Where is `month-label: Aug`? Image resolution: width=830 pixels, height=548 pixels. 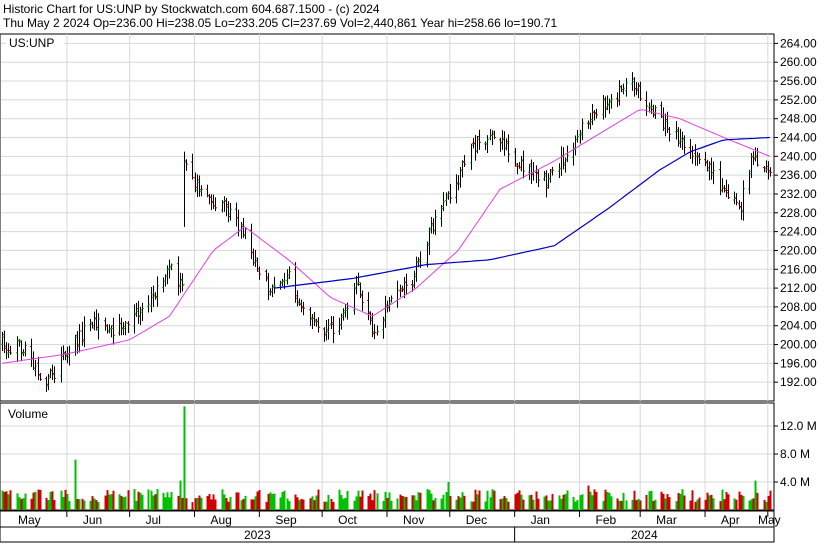 month-label: Aug is located at coordinates (221, 520).